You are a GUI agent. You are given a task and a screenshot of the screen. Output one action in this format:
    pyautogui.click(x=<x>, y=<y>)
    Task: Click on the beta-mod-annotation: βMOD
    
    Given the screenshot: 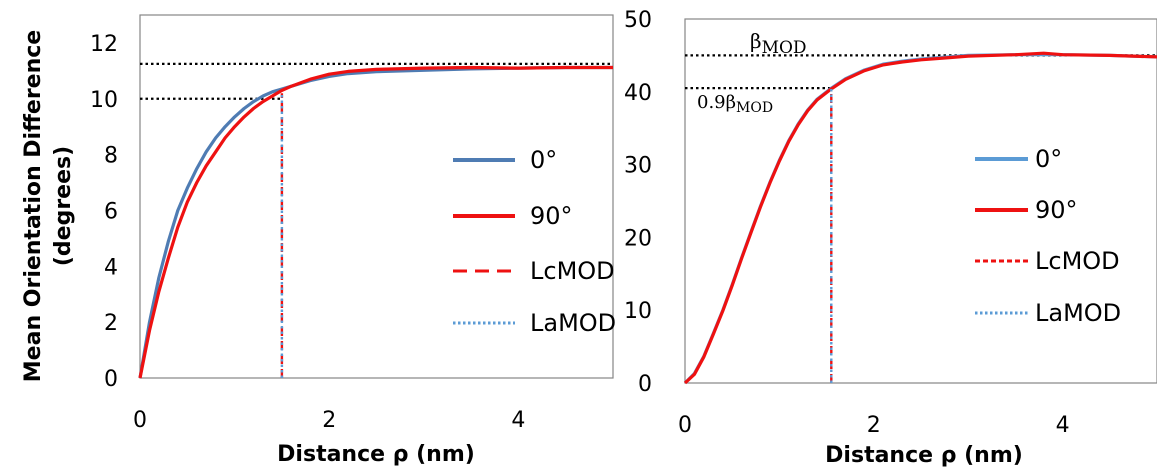 What is the action you would take?
    pyautogui.click(x=778, y=43)
    